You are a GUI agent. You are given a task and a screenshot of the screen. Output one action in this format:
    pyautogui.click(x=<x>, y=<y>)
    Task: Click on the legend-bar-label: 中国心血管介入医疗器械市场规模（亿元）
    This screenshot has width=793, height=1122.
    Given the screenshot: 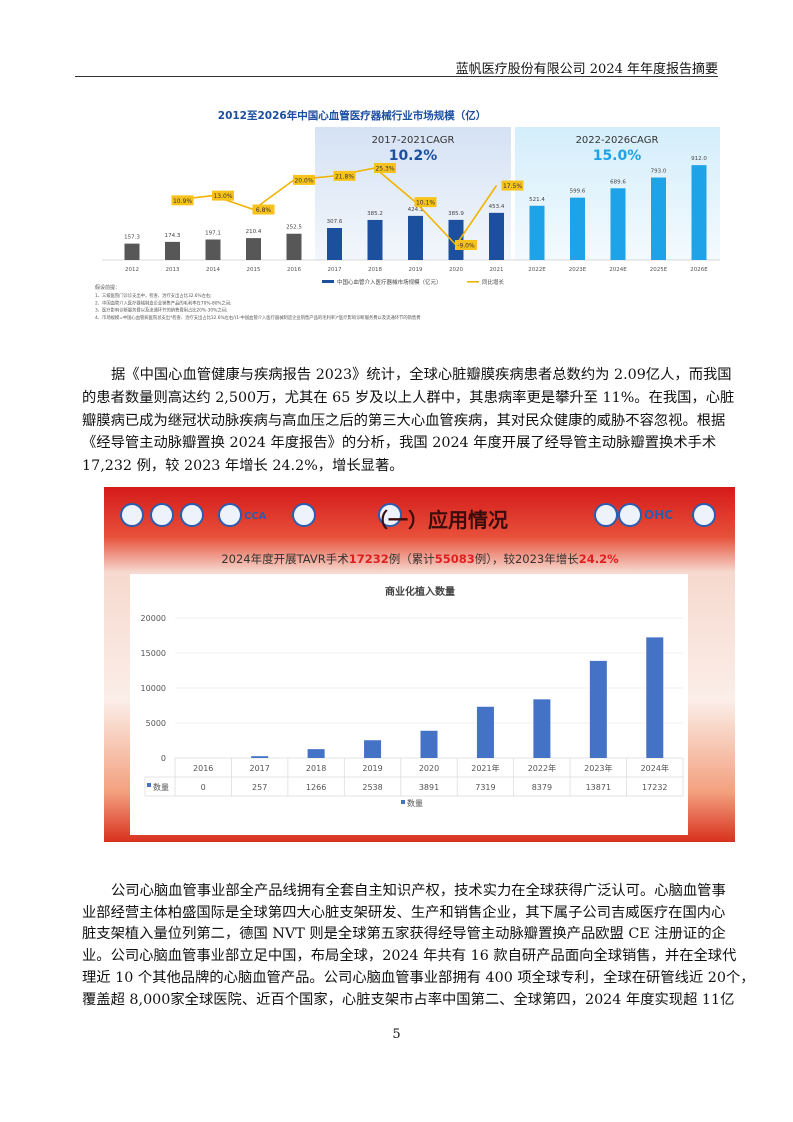 What is the action you would take?
    pyautogui.click(x=389, y=282)
    